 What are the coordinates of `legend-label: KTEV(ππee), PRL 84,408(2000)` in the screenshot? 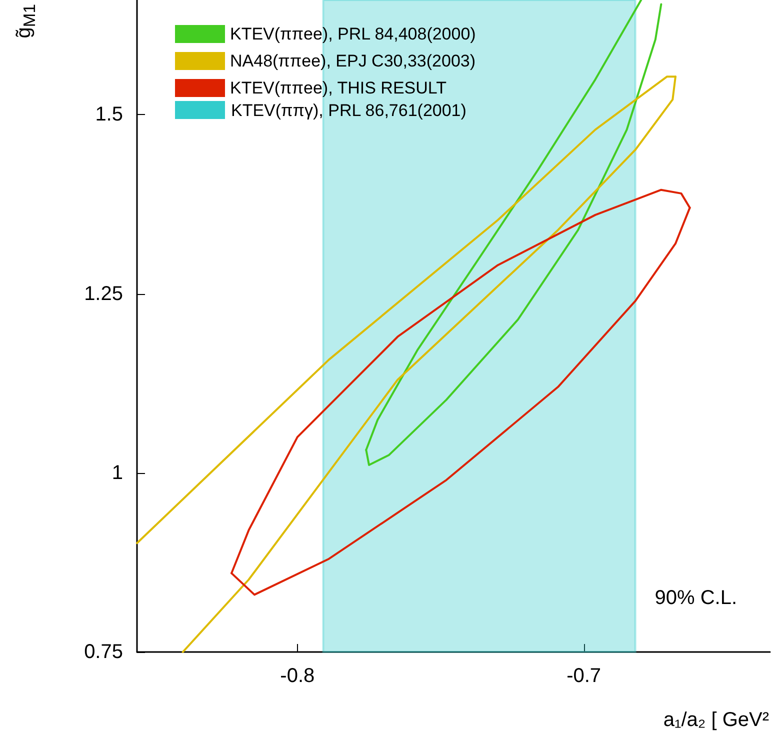 It's located at (353, 34).